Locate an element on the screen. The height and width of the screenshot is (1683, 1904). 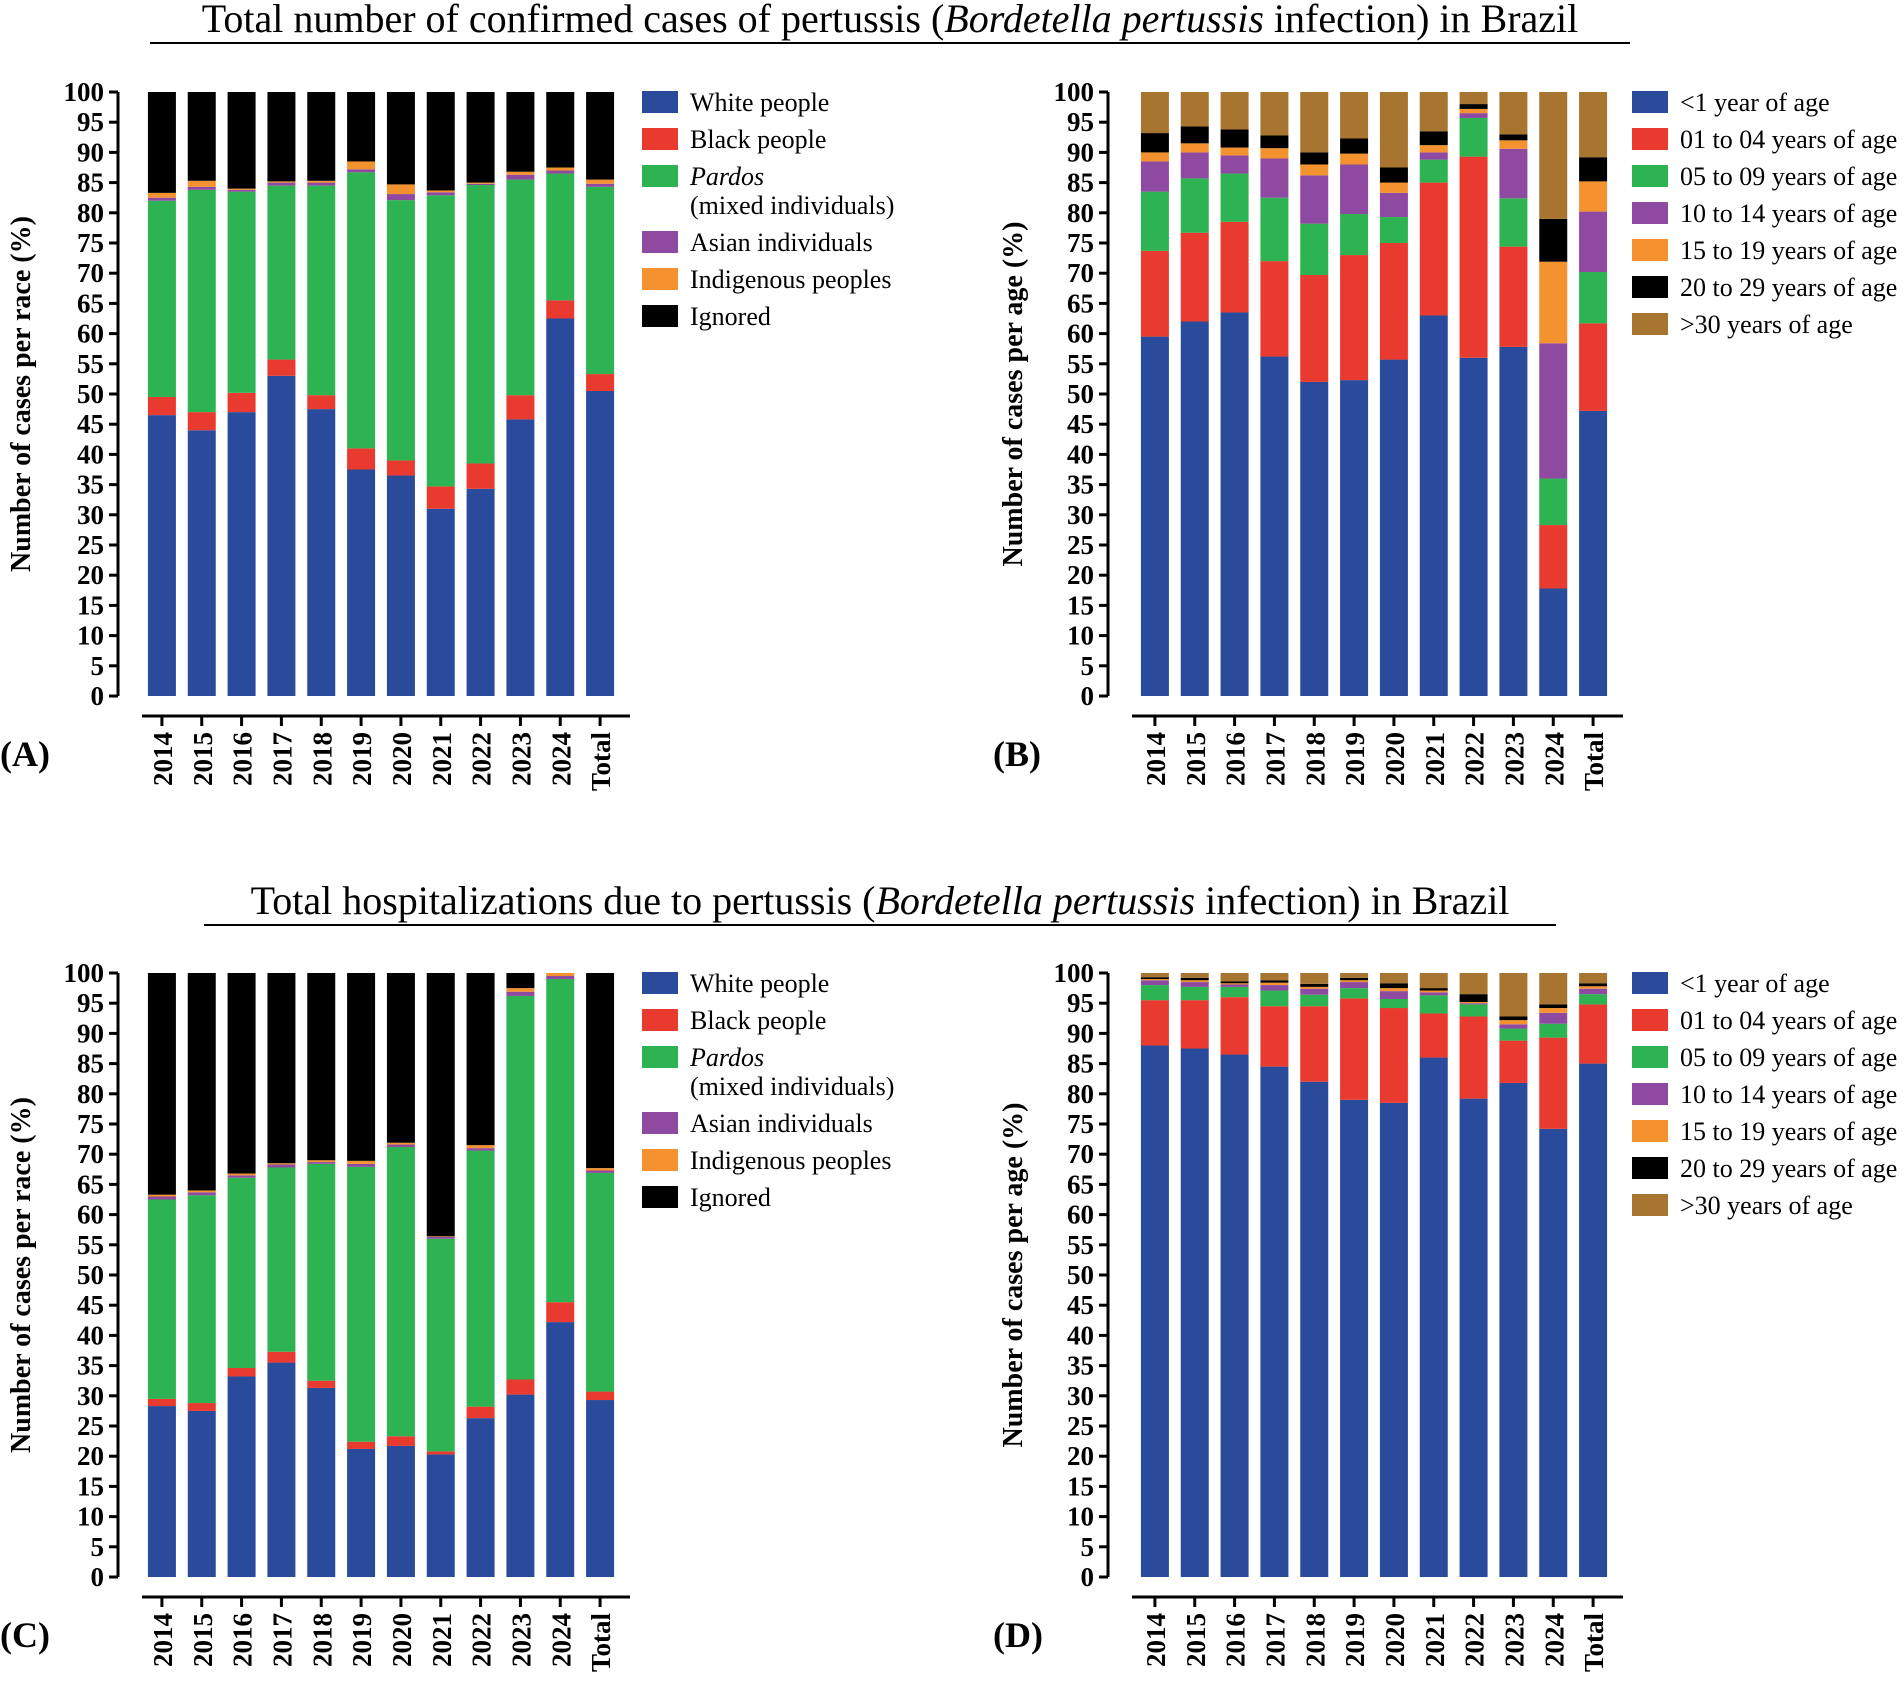
y-tick-label: 55 is located at coordinates (90, 1245).